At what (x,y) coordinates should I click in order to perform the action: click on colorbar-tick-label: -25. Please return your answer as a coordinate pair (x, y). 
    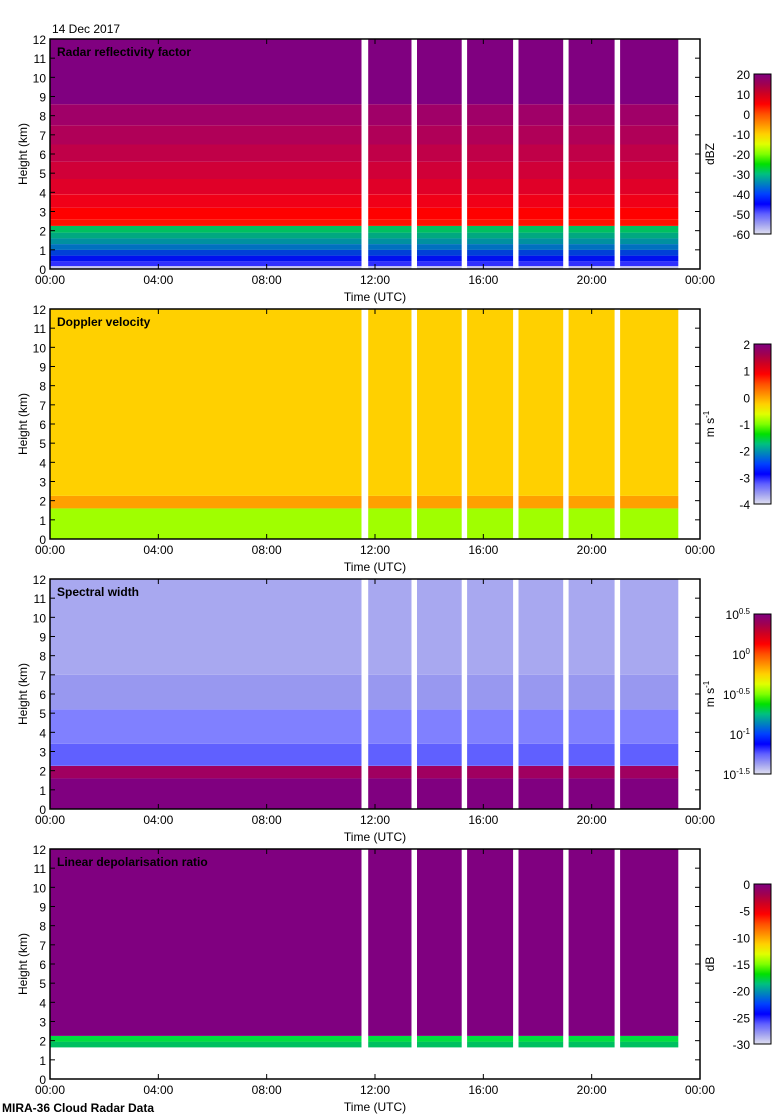
    Looking at the image, I should click on (742, 1018).